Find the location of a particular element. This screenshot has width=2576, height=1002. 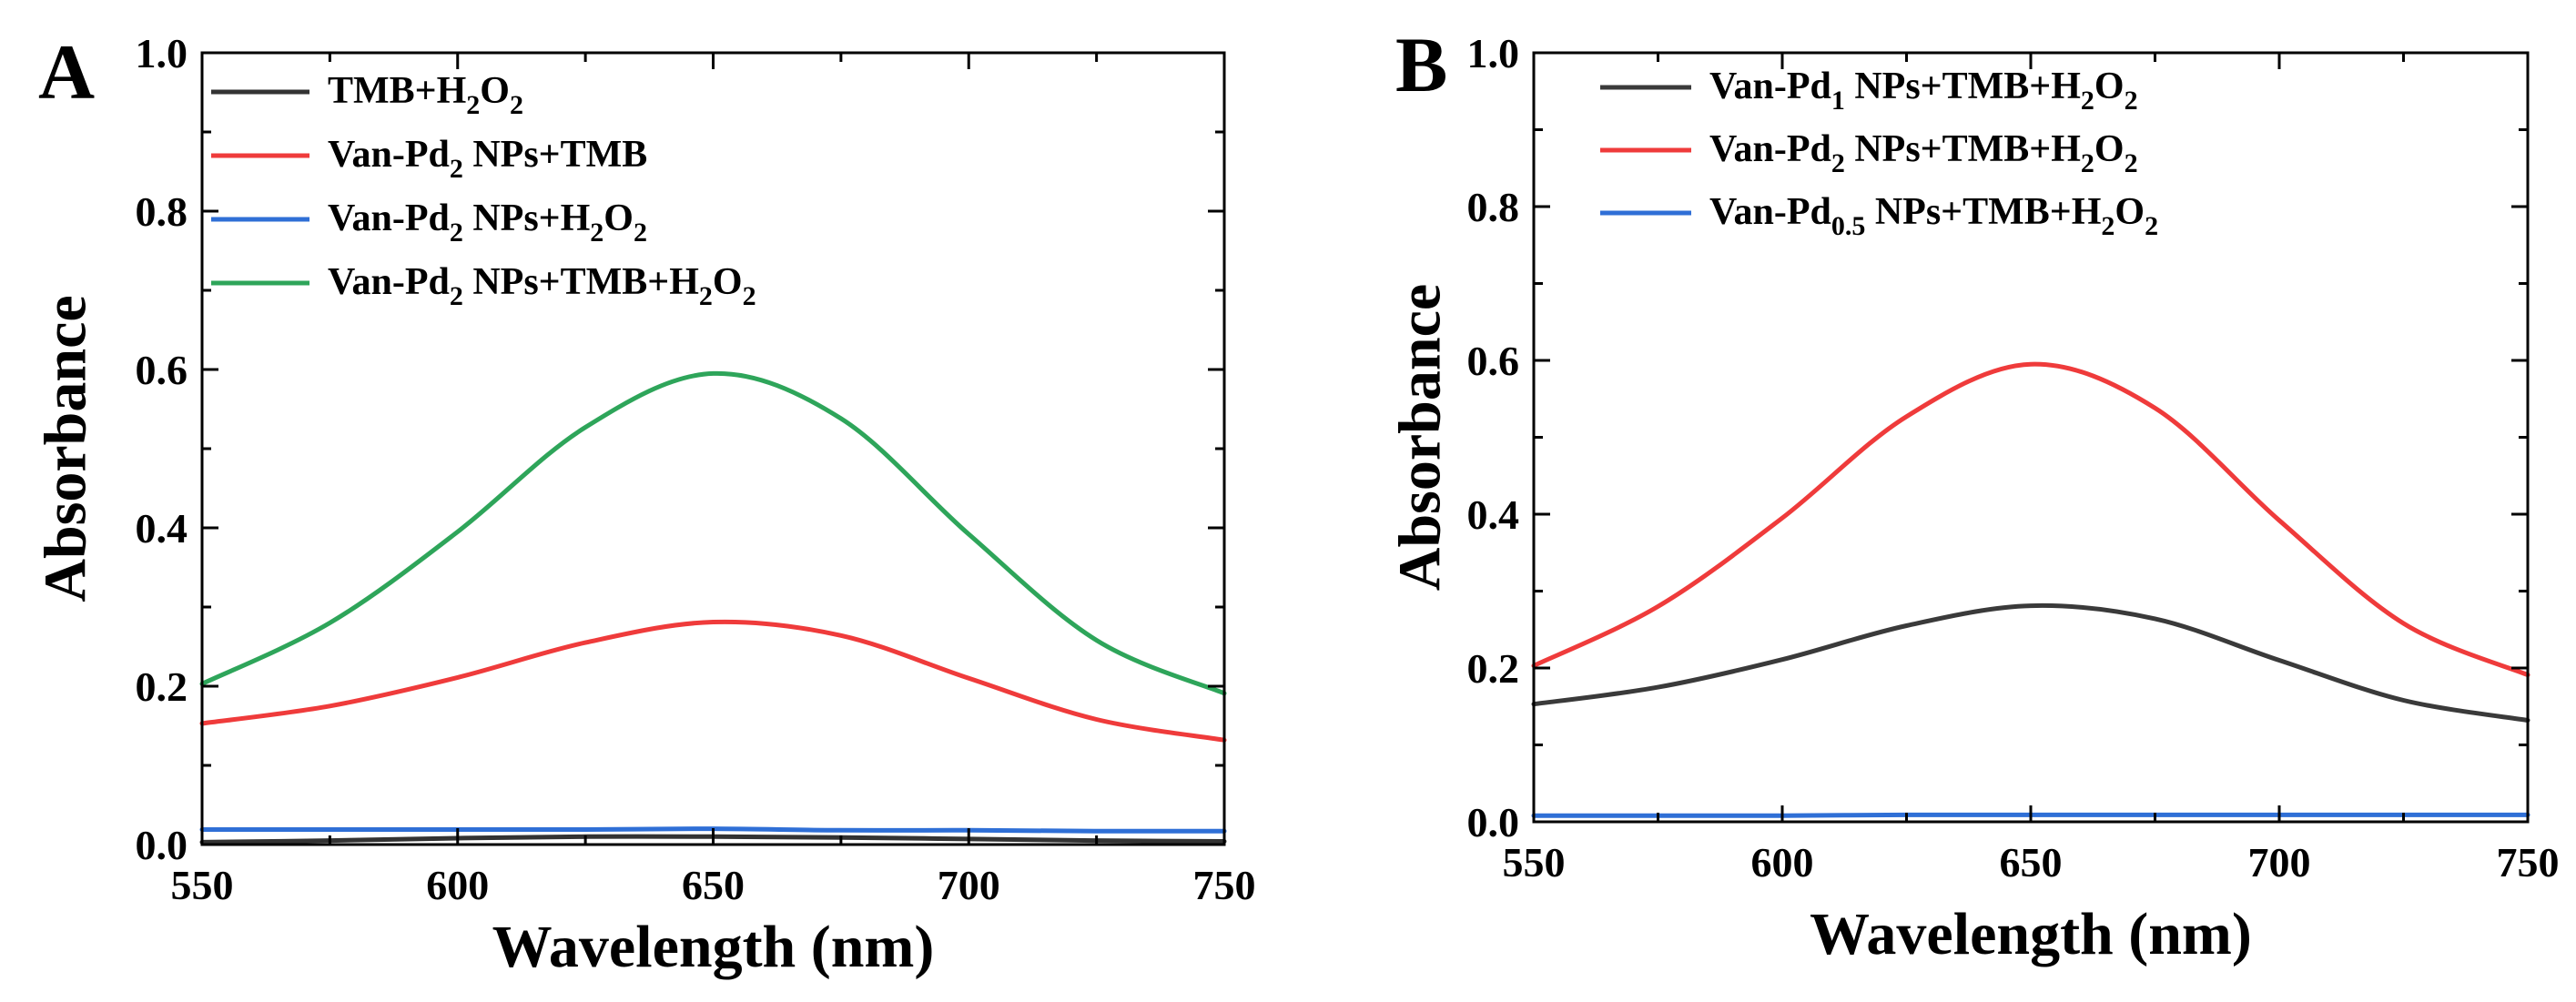

legend-label: Van-Pd2 NPs+H2O2 is located at coordinates (487, 222).